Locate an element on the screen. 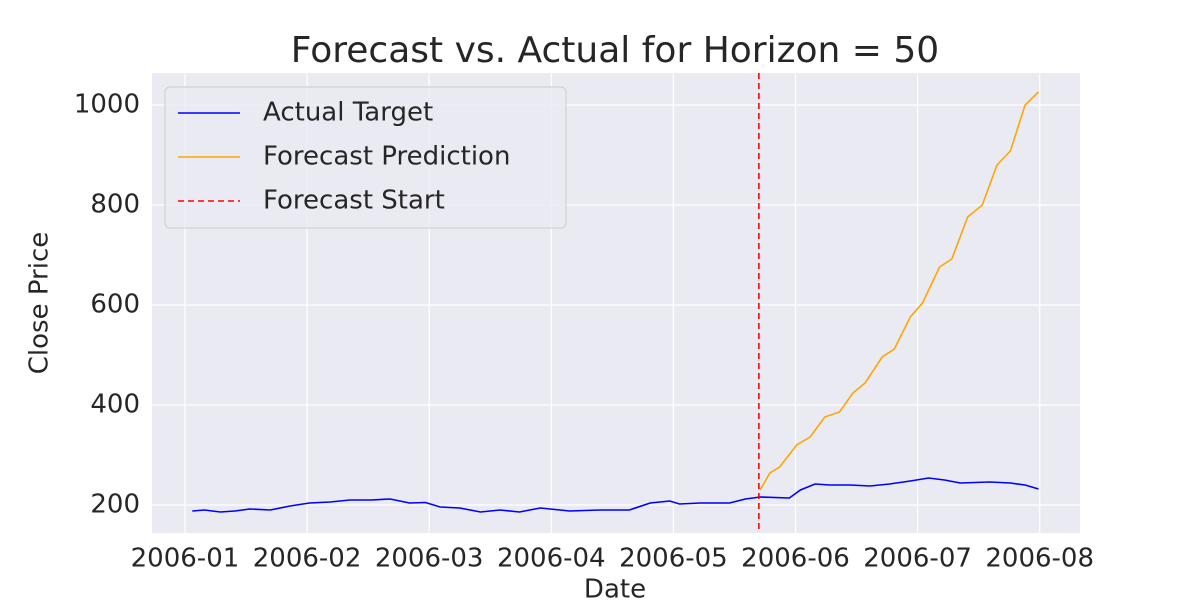 The image size is (1200, 600). x-tick-label: 2006-04 is located at coordinates (551, 559).